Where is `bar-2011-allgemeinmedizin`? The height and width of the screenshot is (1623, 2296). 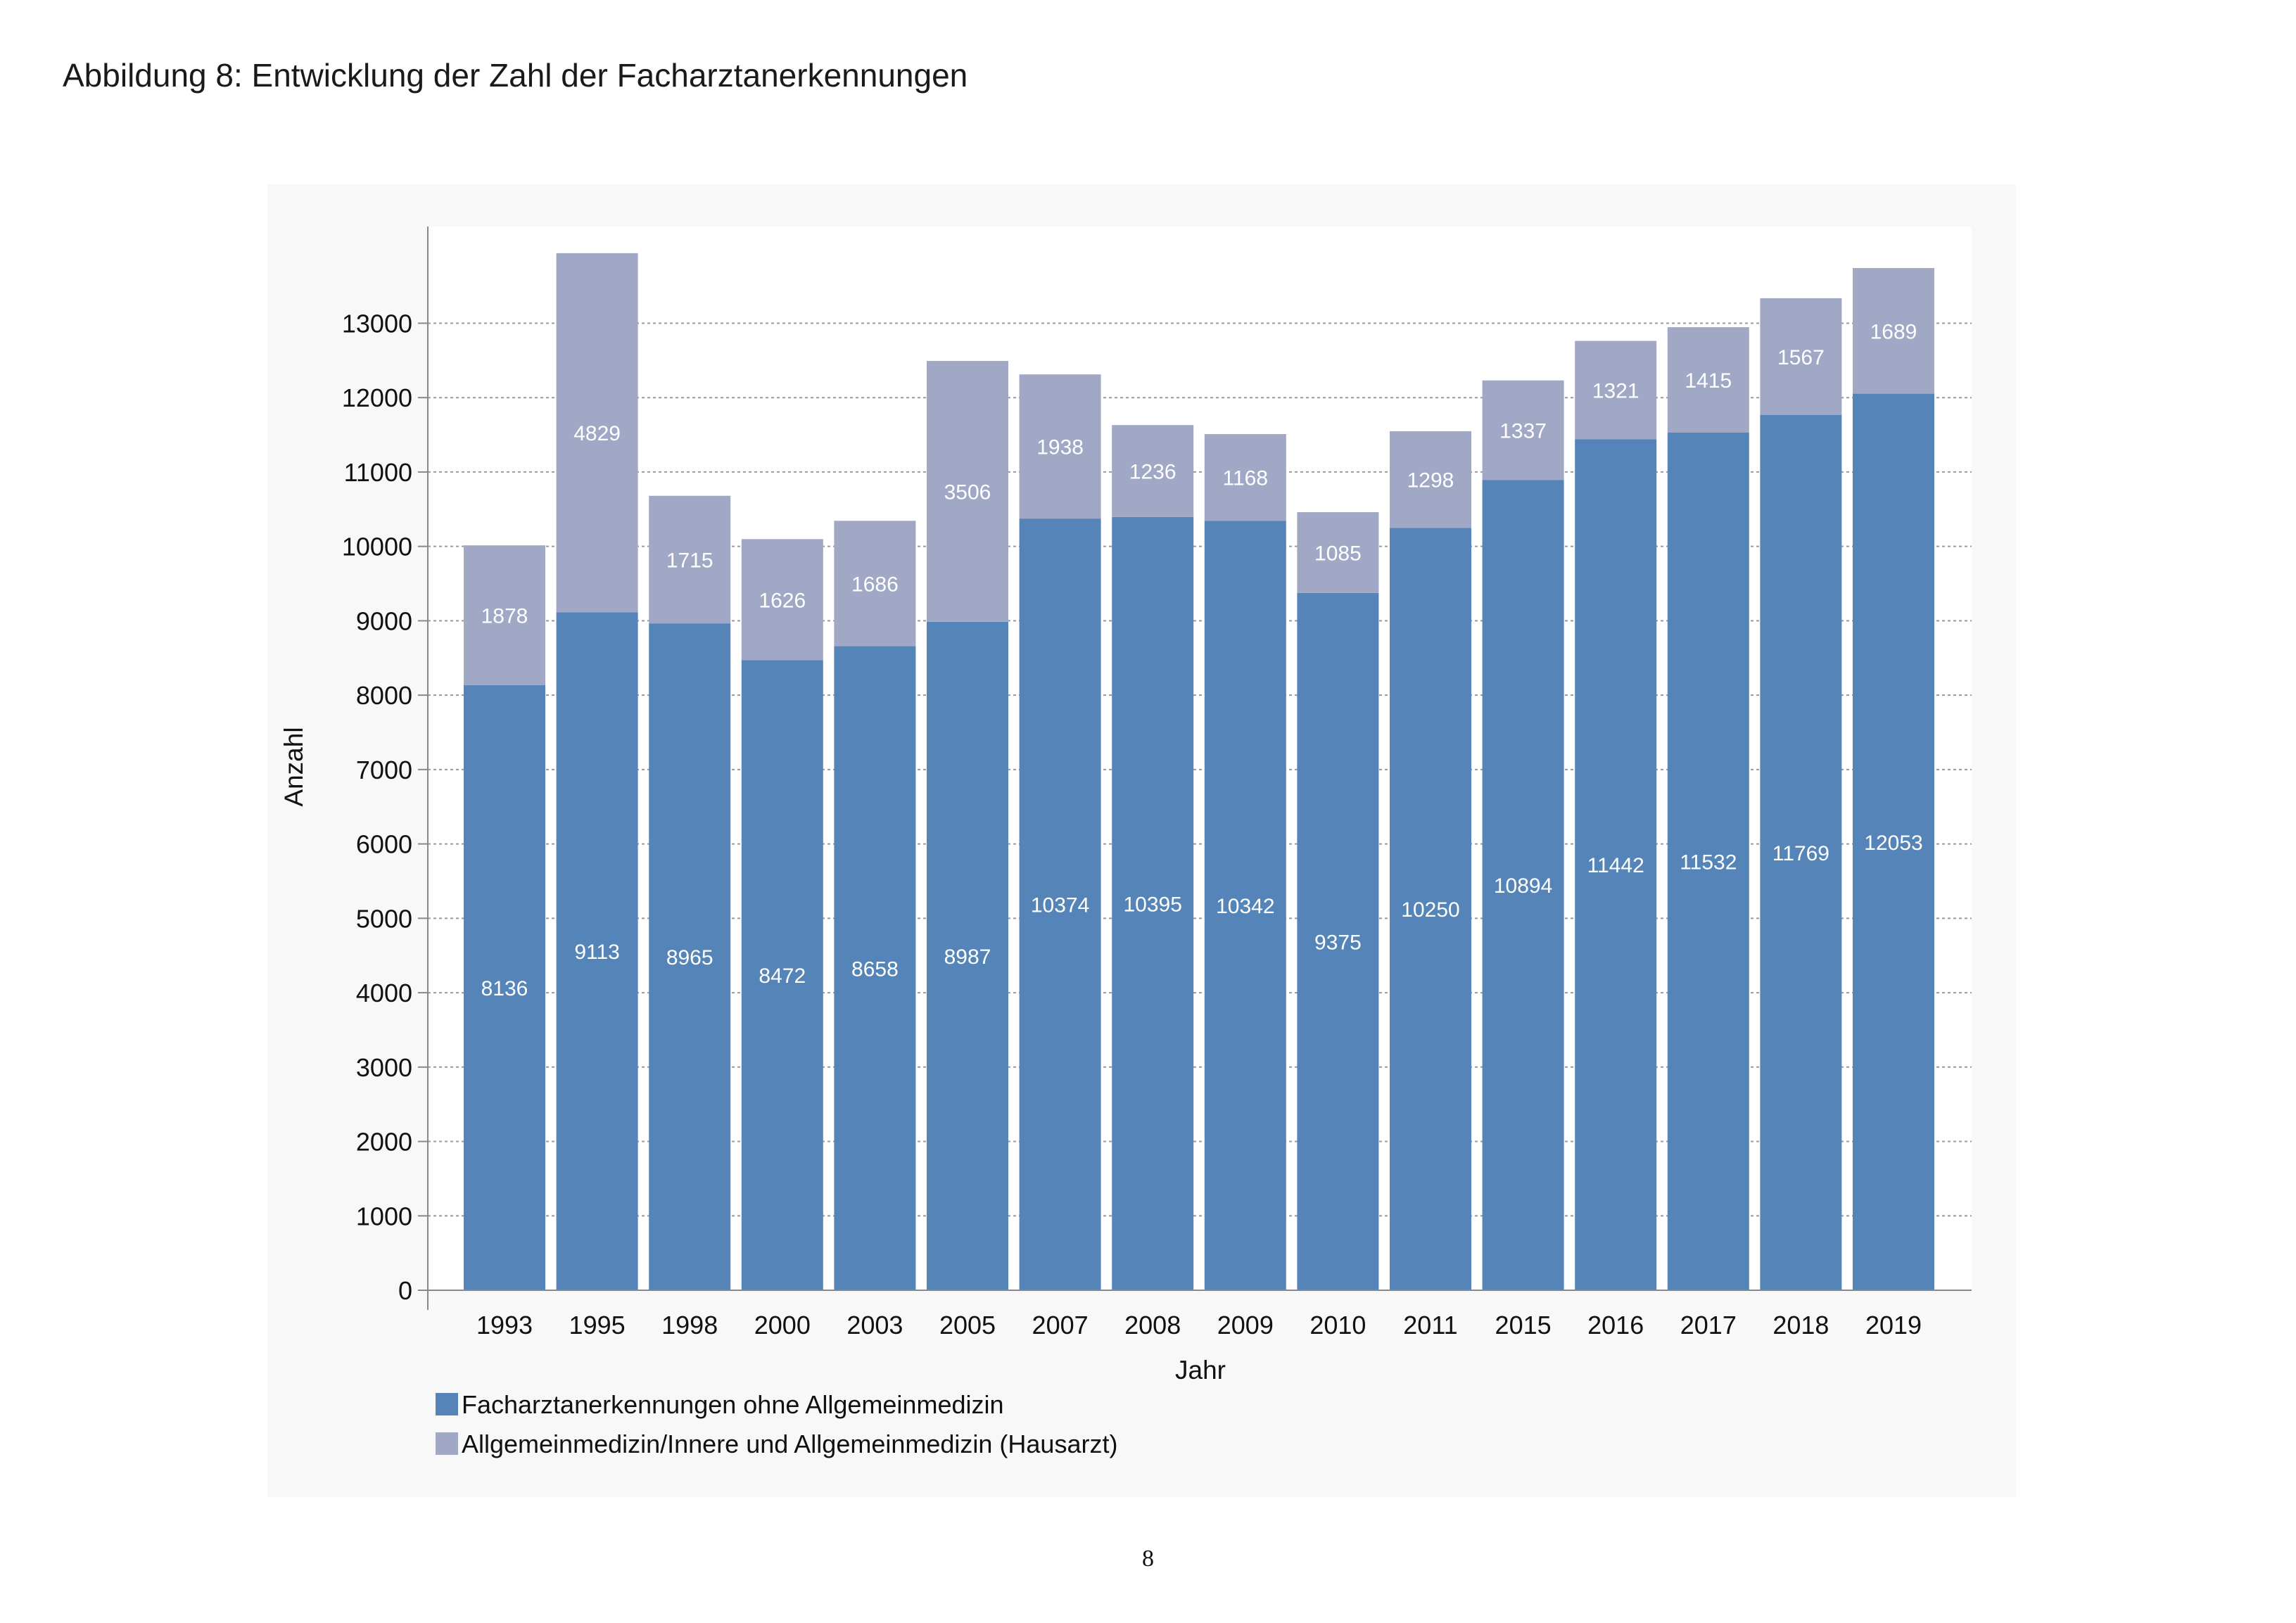
bar-2011-allgemeinmedizin is located at coordinates (1430, 480).